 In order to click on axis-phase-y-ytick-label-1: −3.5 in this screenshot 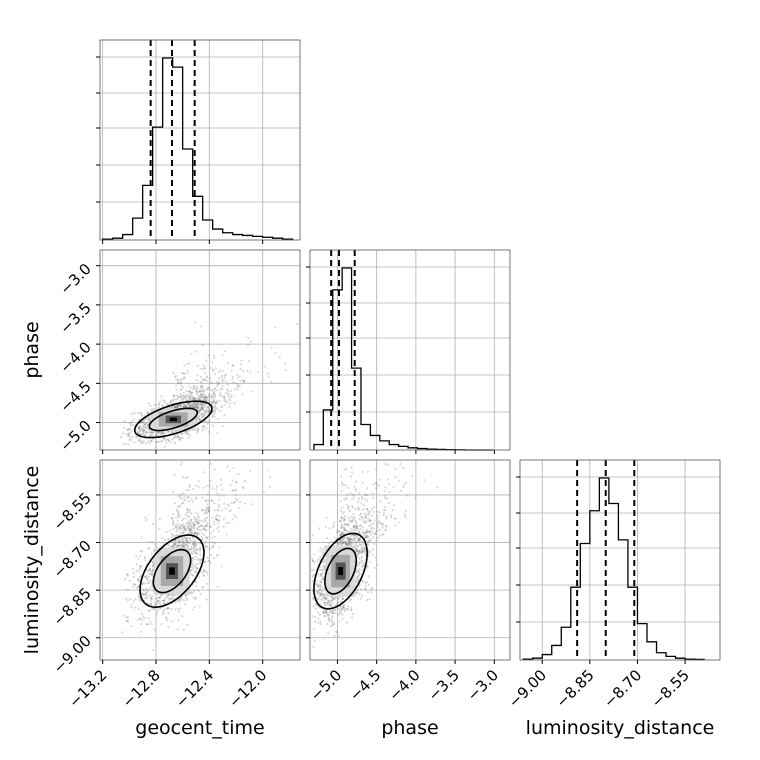, I will do `click(75, 318)`.